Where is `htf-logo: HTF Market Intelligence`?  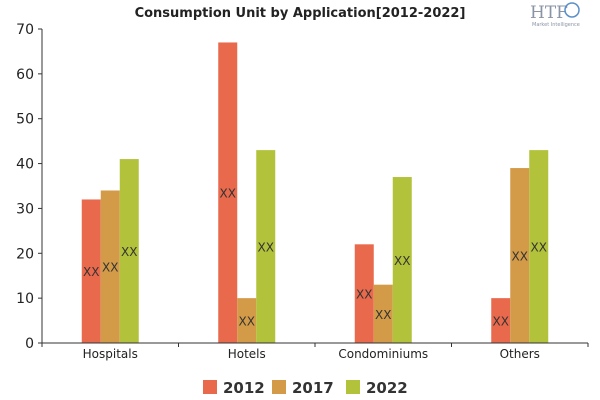 htf-logo: HTF Market Intelligence is located at coordinates (555, 15).